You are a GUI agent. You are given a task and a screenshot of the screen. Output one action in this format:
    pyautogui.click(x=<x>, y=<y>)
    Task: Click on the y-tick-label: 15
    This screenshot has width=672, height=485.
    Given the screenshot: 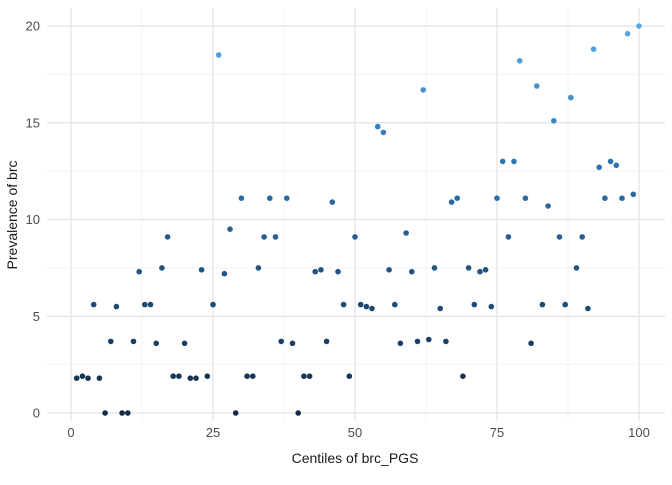 What is the action you would take?
    pyautogui.click(x=33, y=122)
    